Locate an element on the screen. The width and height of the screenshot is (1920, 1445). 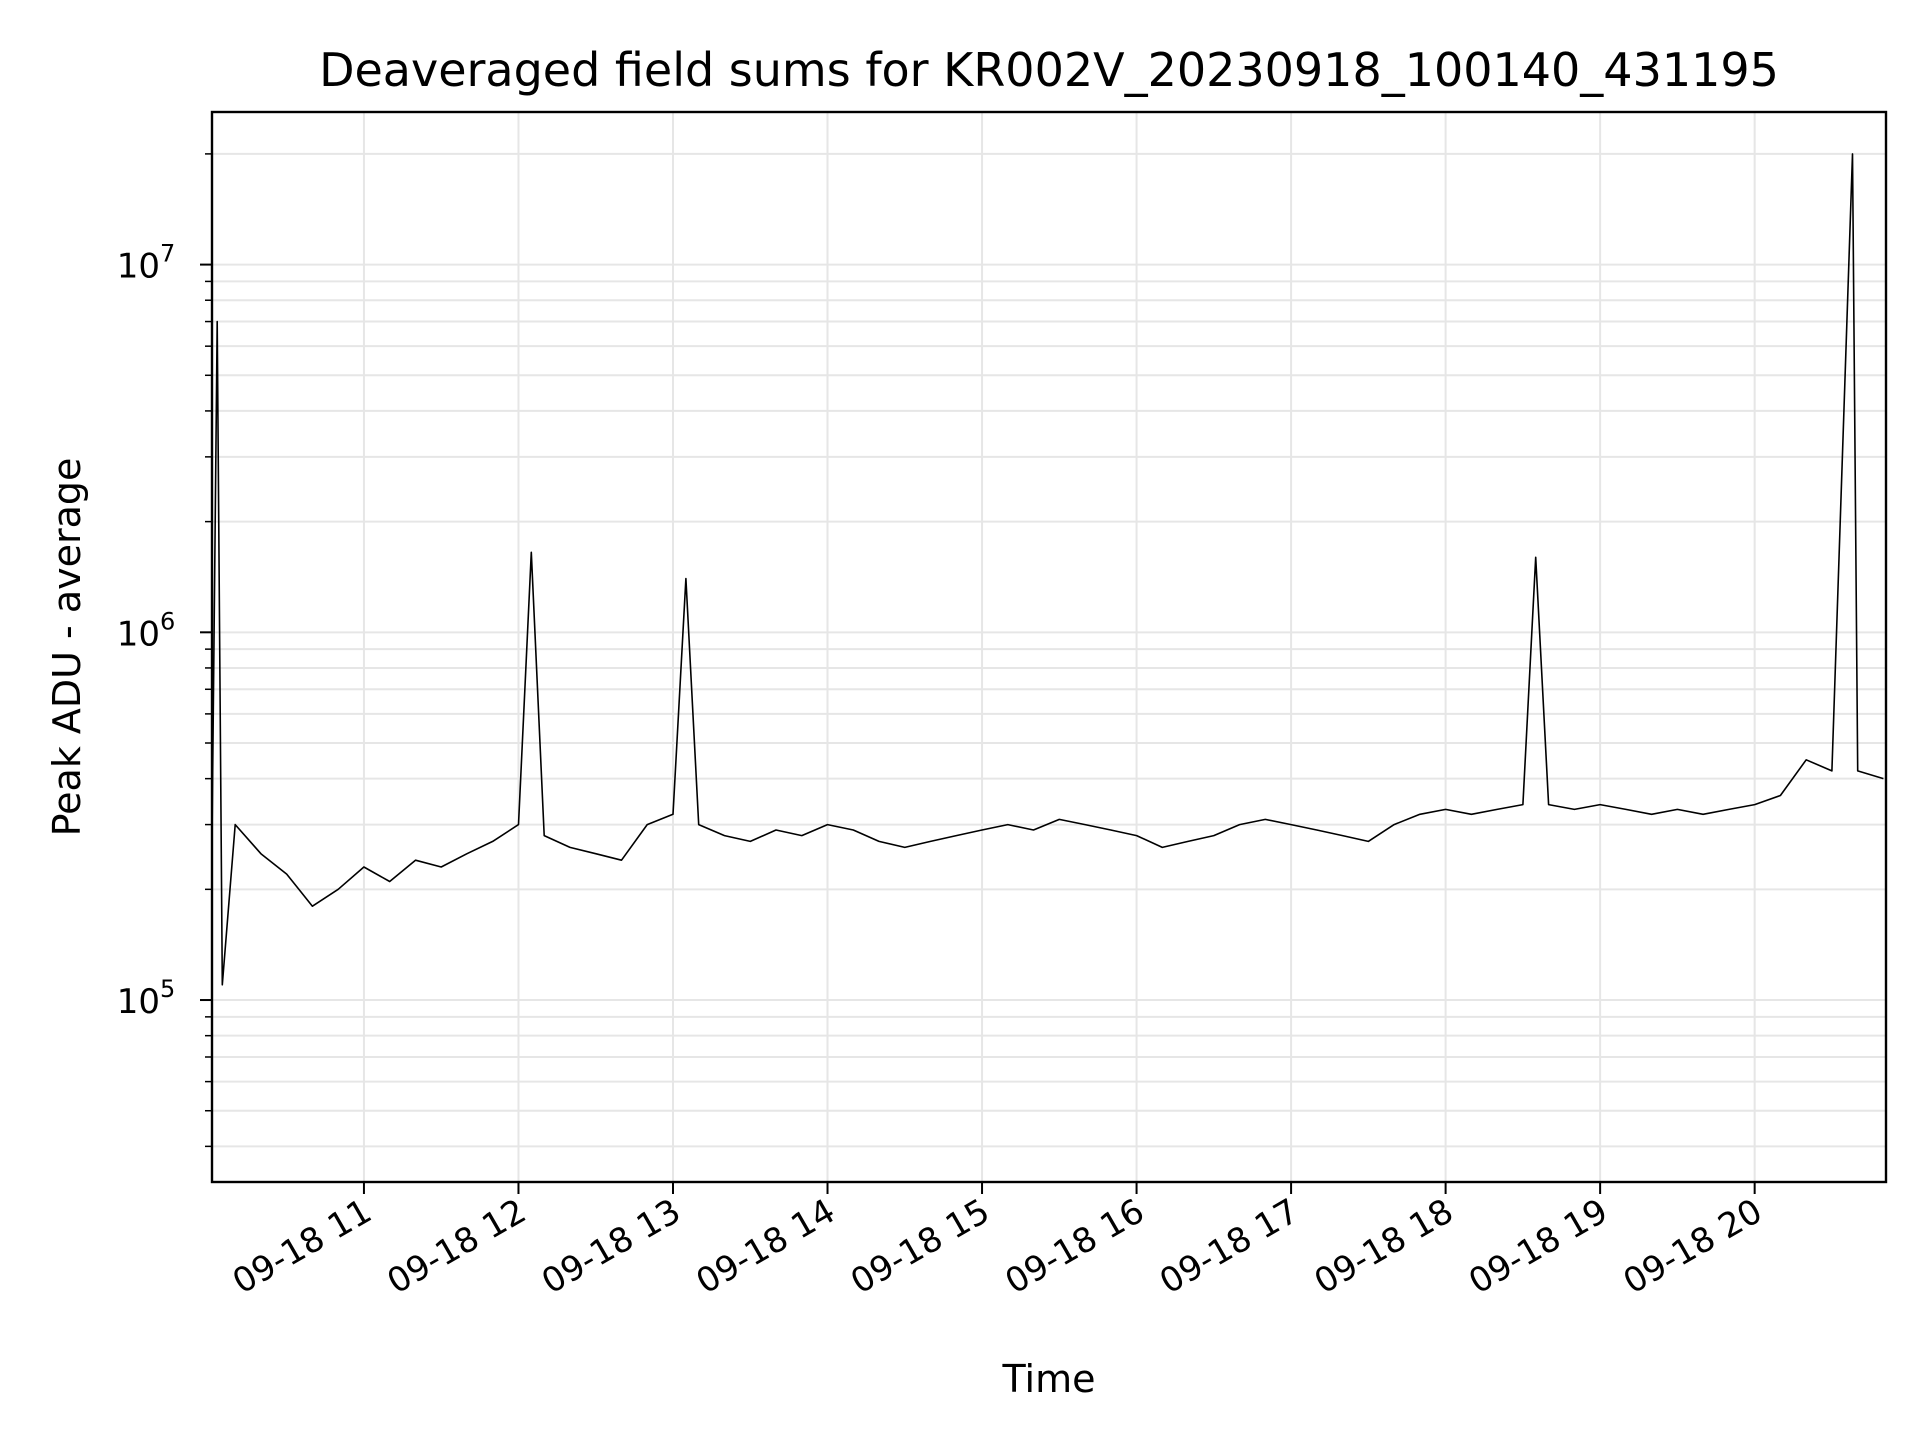
y-axis-label: Peak ADU - average is located at coordinates (67, 647).